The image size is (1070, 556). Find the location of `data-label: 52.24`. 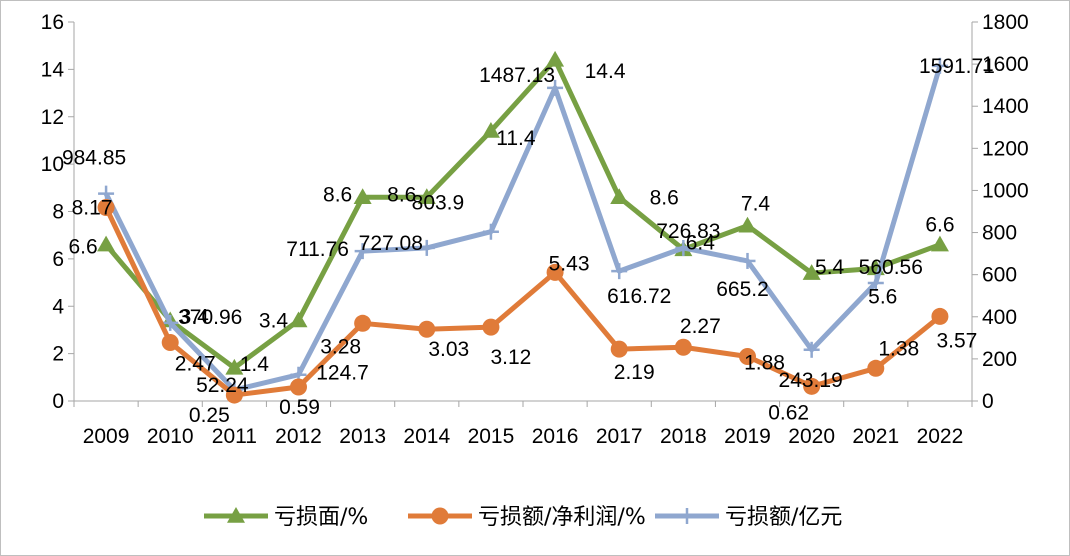

data-label: 52.24 is located at coordinates (222, 385).